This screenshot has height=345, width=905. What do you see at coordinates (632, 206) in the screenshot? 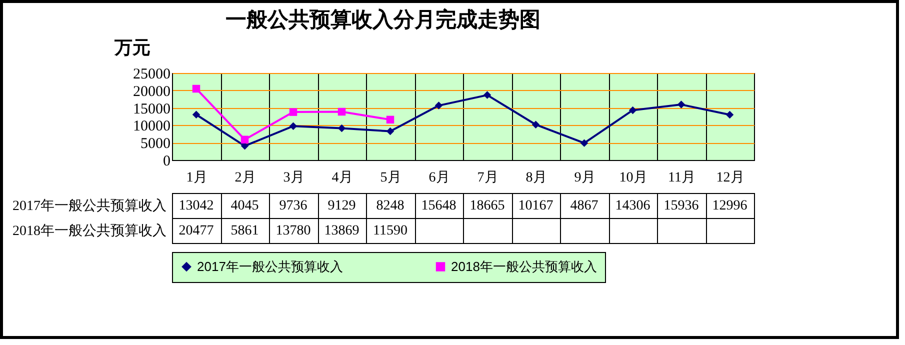
I see `data-label: 14306` at bounding box center [632, 206].